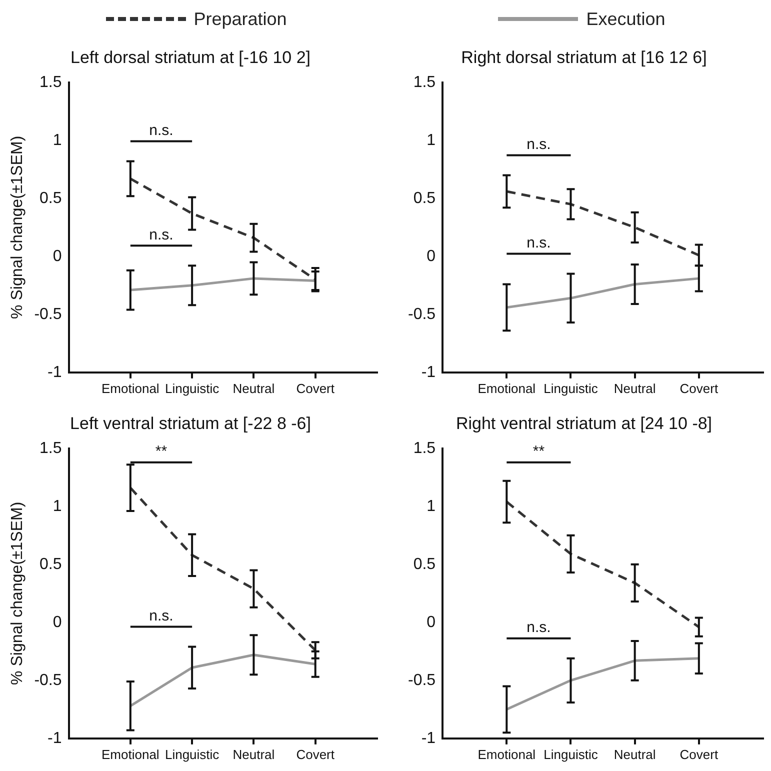 The height and width of the screenshot is (771, 771). Describe the element at coordinates (584, 423) in the screenshot. I see `chart-title: Right ventral striatum at [24 10 -8]` at that location.